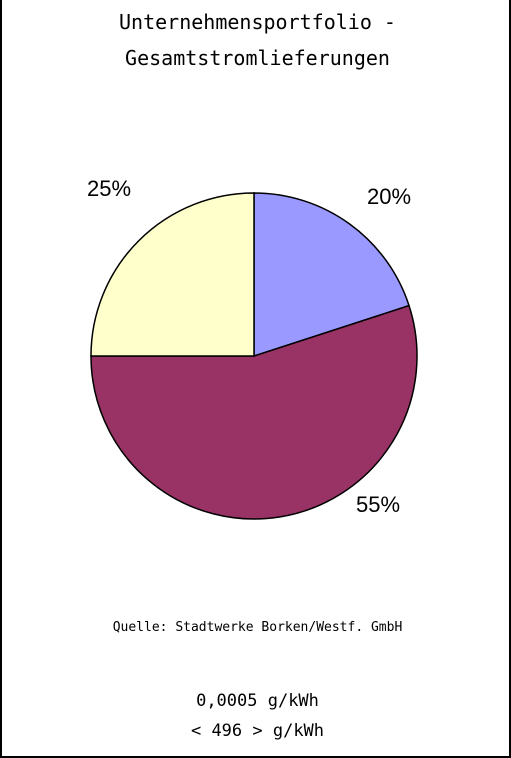 The image size is (511, 758). What do you see at coordinates (389, 196) in the screenshot?
I see `slice-label-1: 20%` at bounding box center [389, 196].